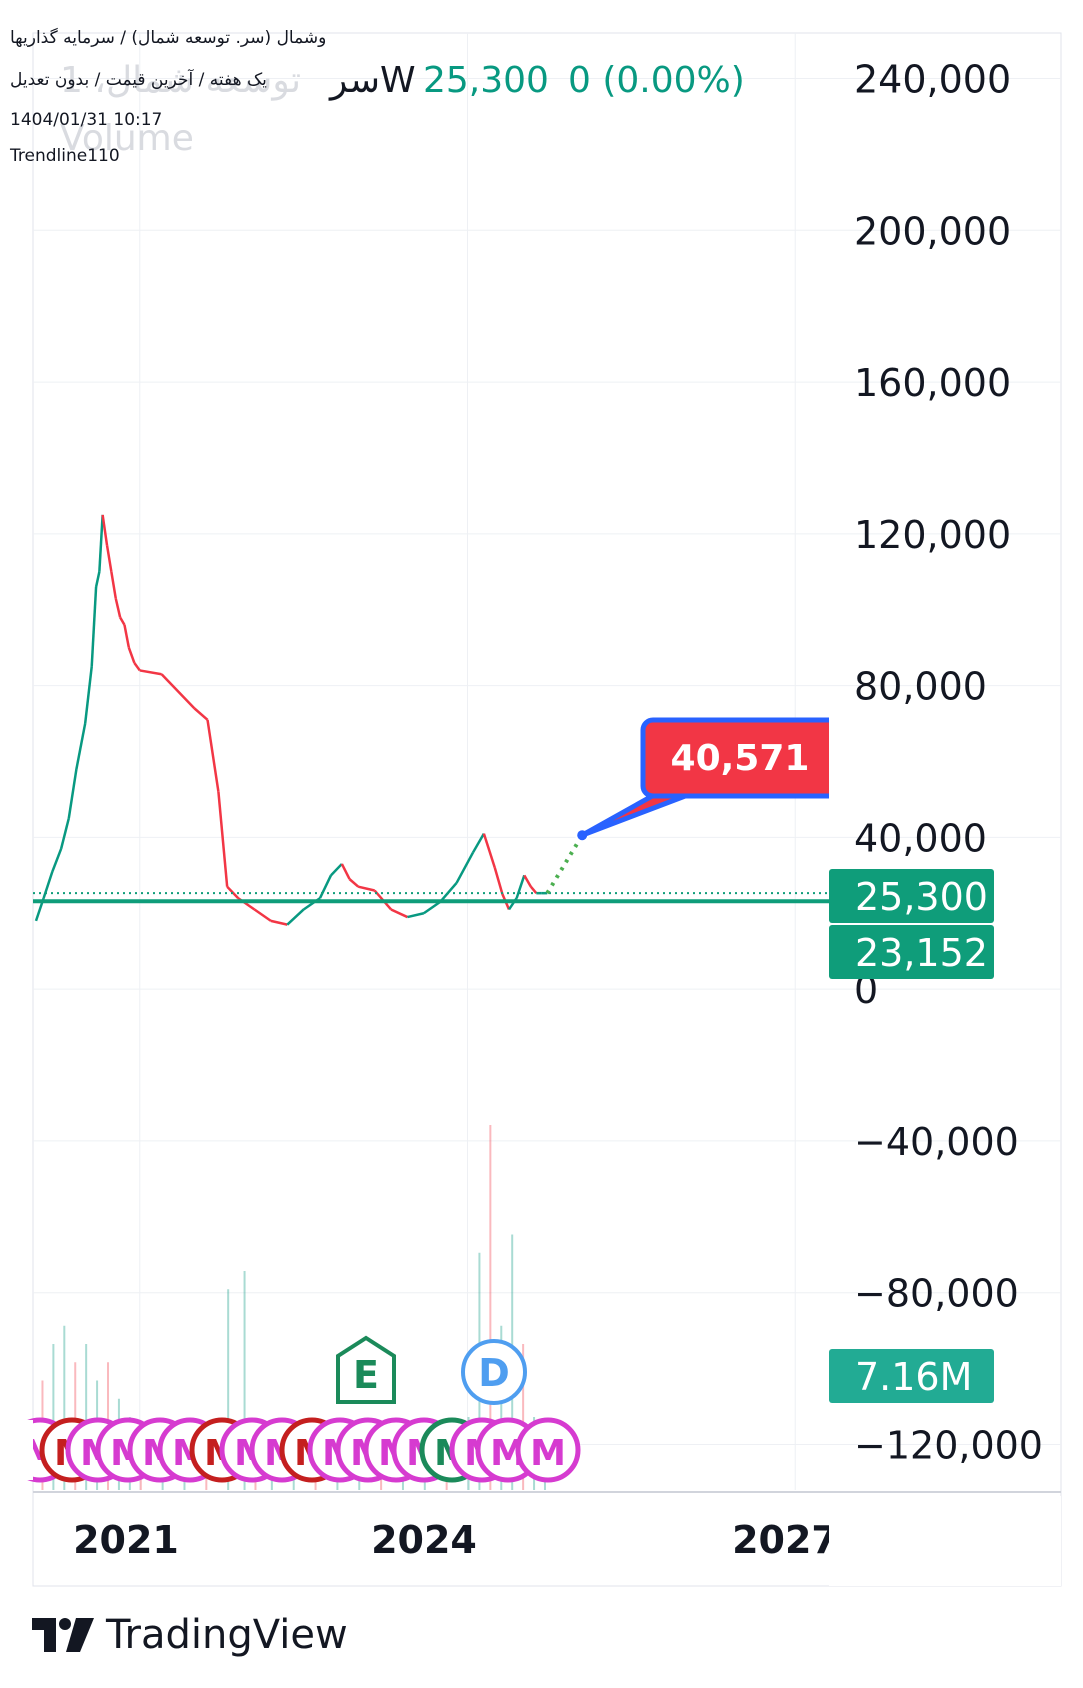 The width and height of the screenshot is (1083, 1688). I want to click on callout-value: 40,571, so click(740, 758).